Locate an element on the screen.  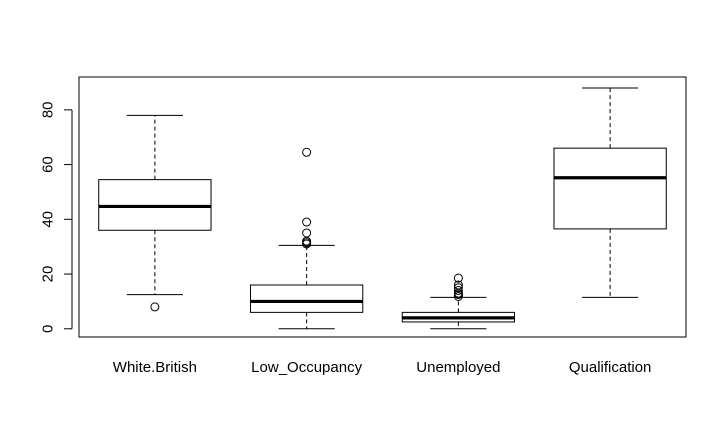
y-tick-label: 80 is located at coordinates (48, 109).